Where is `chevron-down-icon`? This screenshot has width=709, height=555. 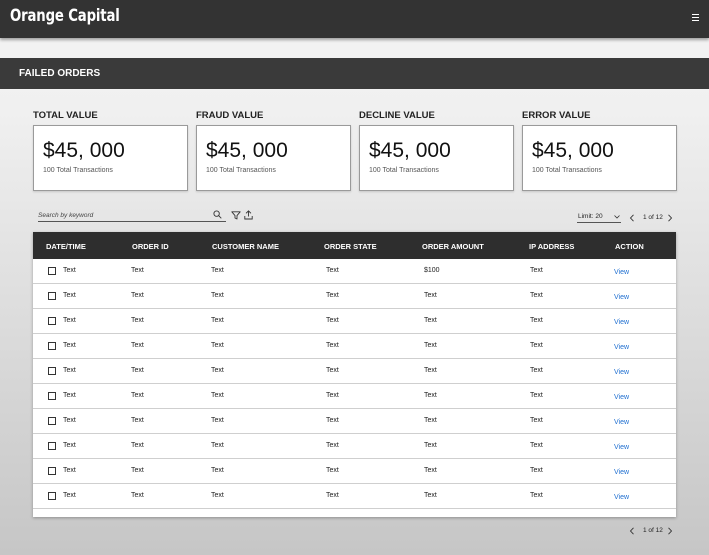 chevron-down-icon is located at coordinates (617, 217).